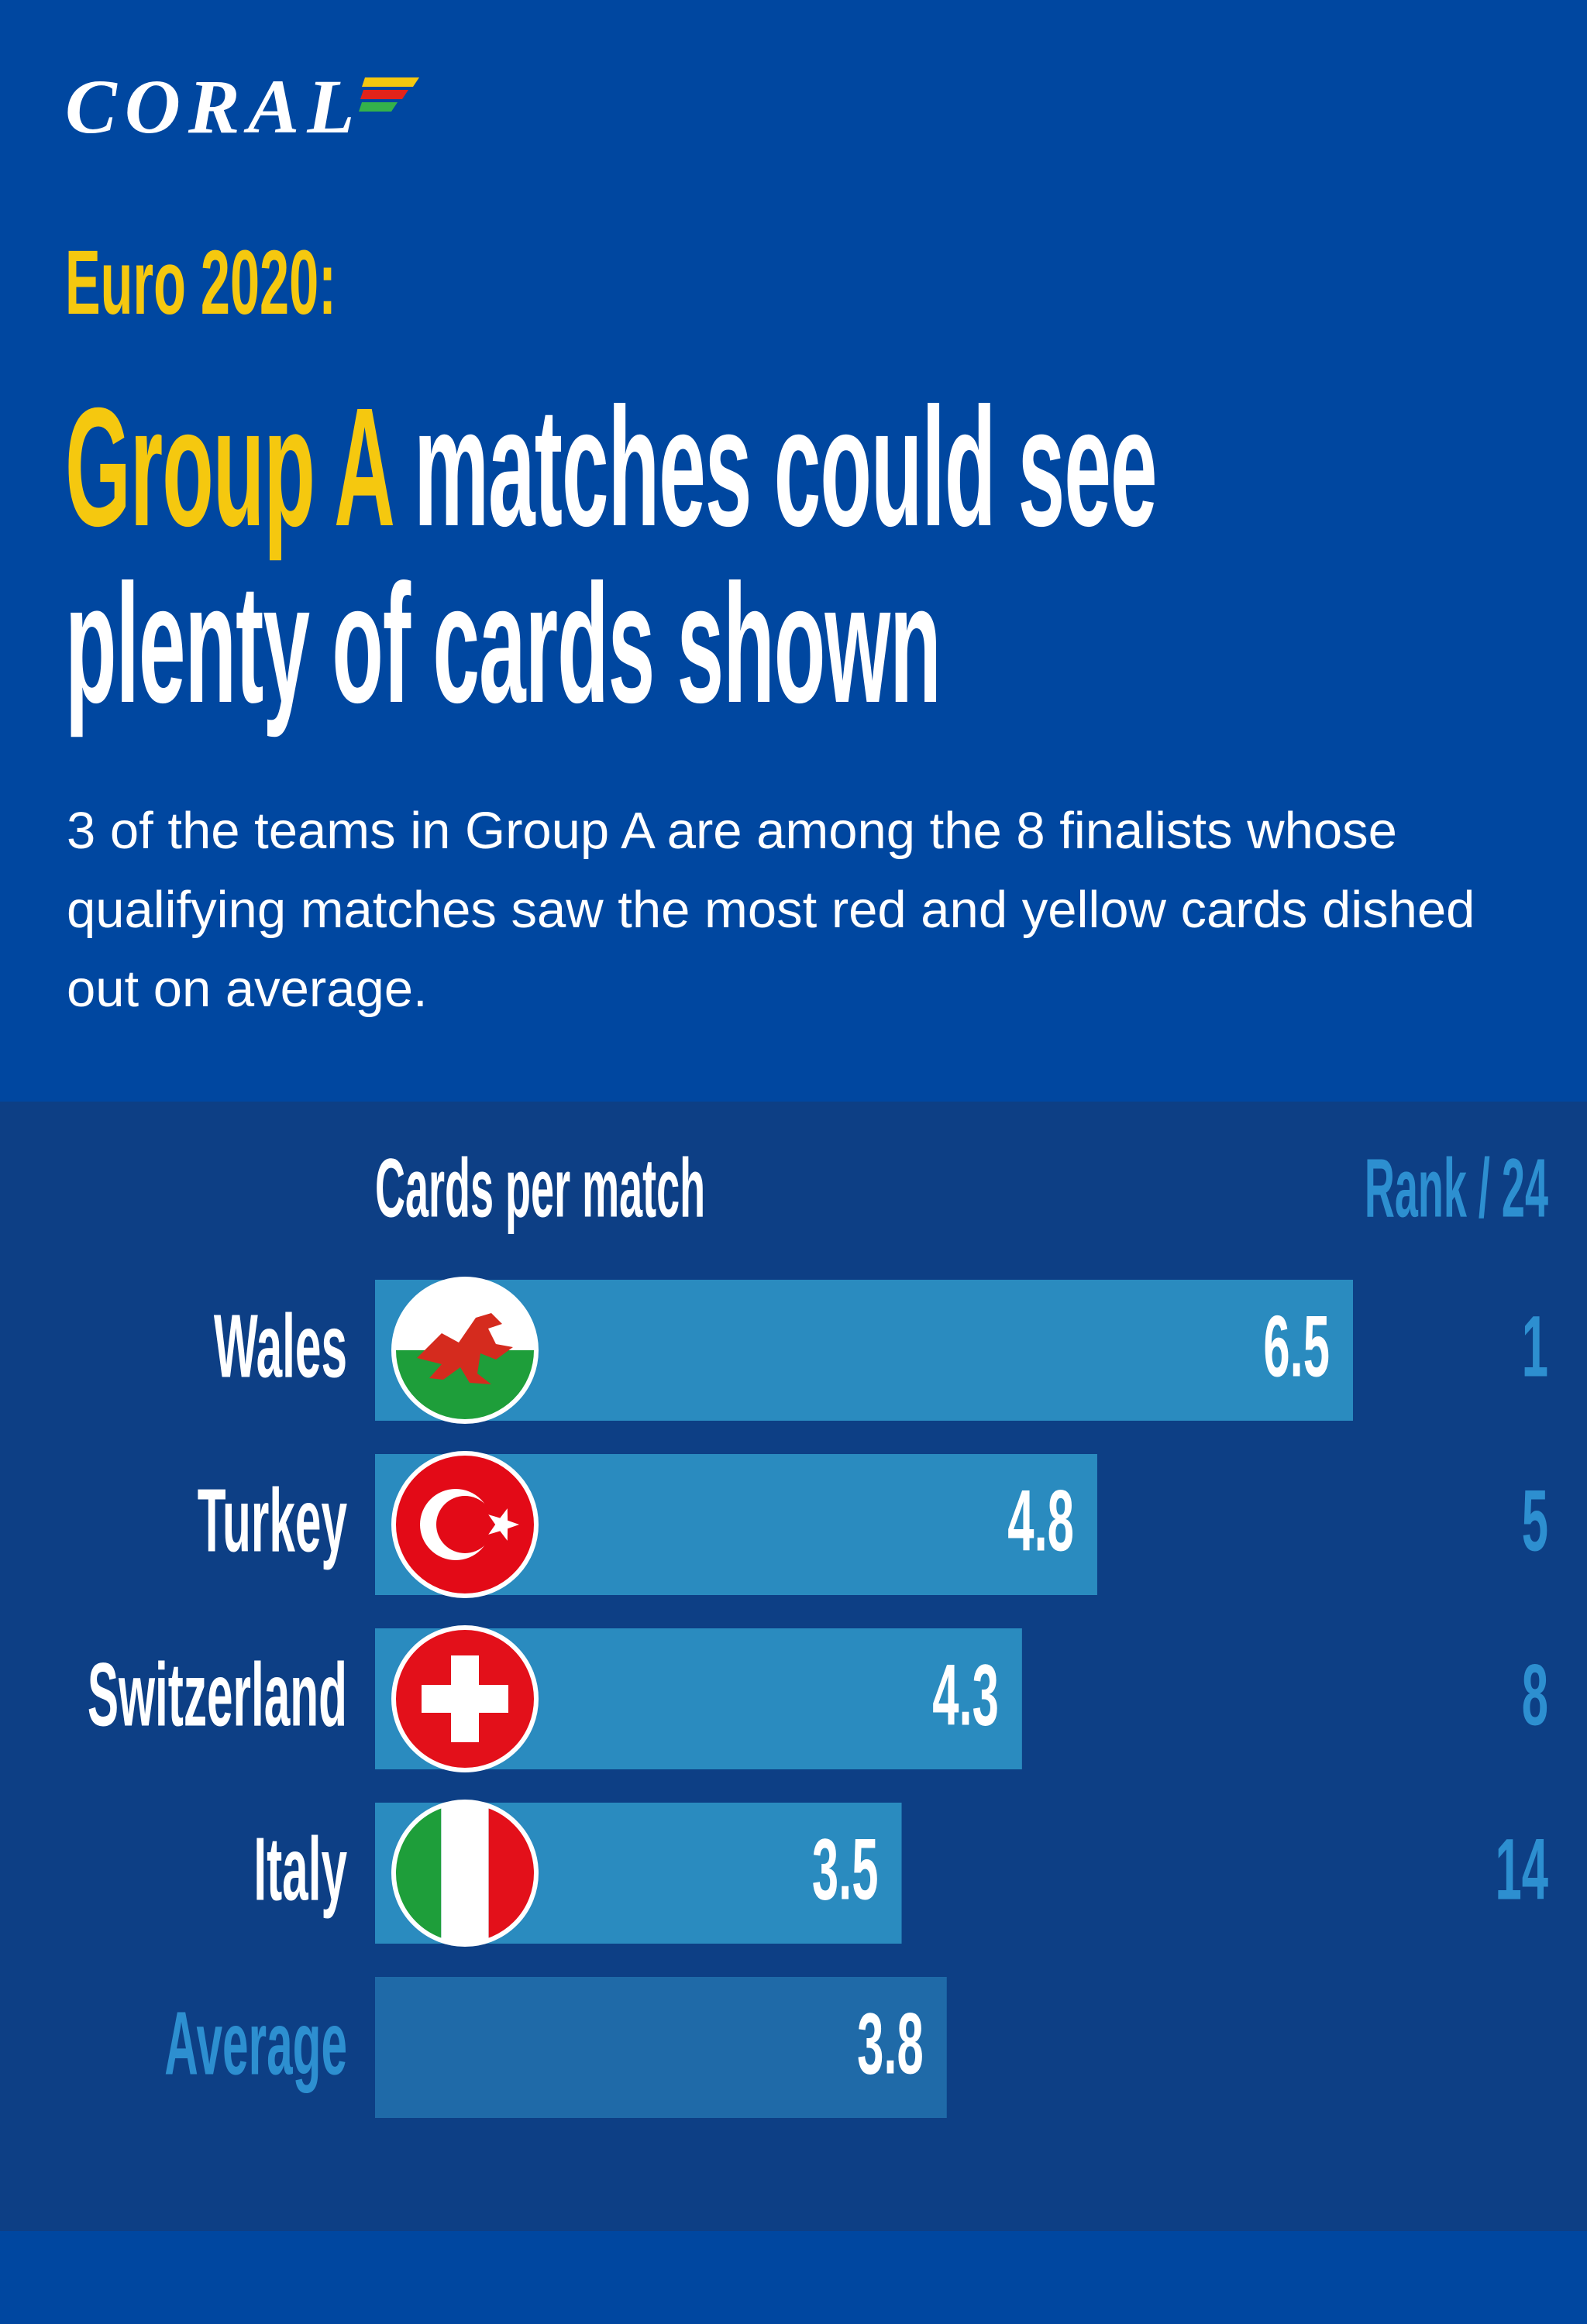 This screenshot has width=1587, height=2324. What do you see at coordinates (1535, 1521) in the screenshot?
I see `rank-turkey: 5` at bounding box center [1535, 1521].